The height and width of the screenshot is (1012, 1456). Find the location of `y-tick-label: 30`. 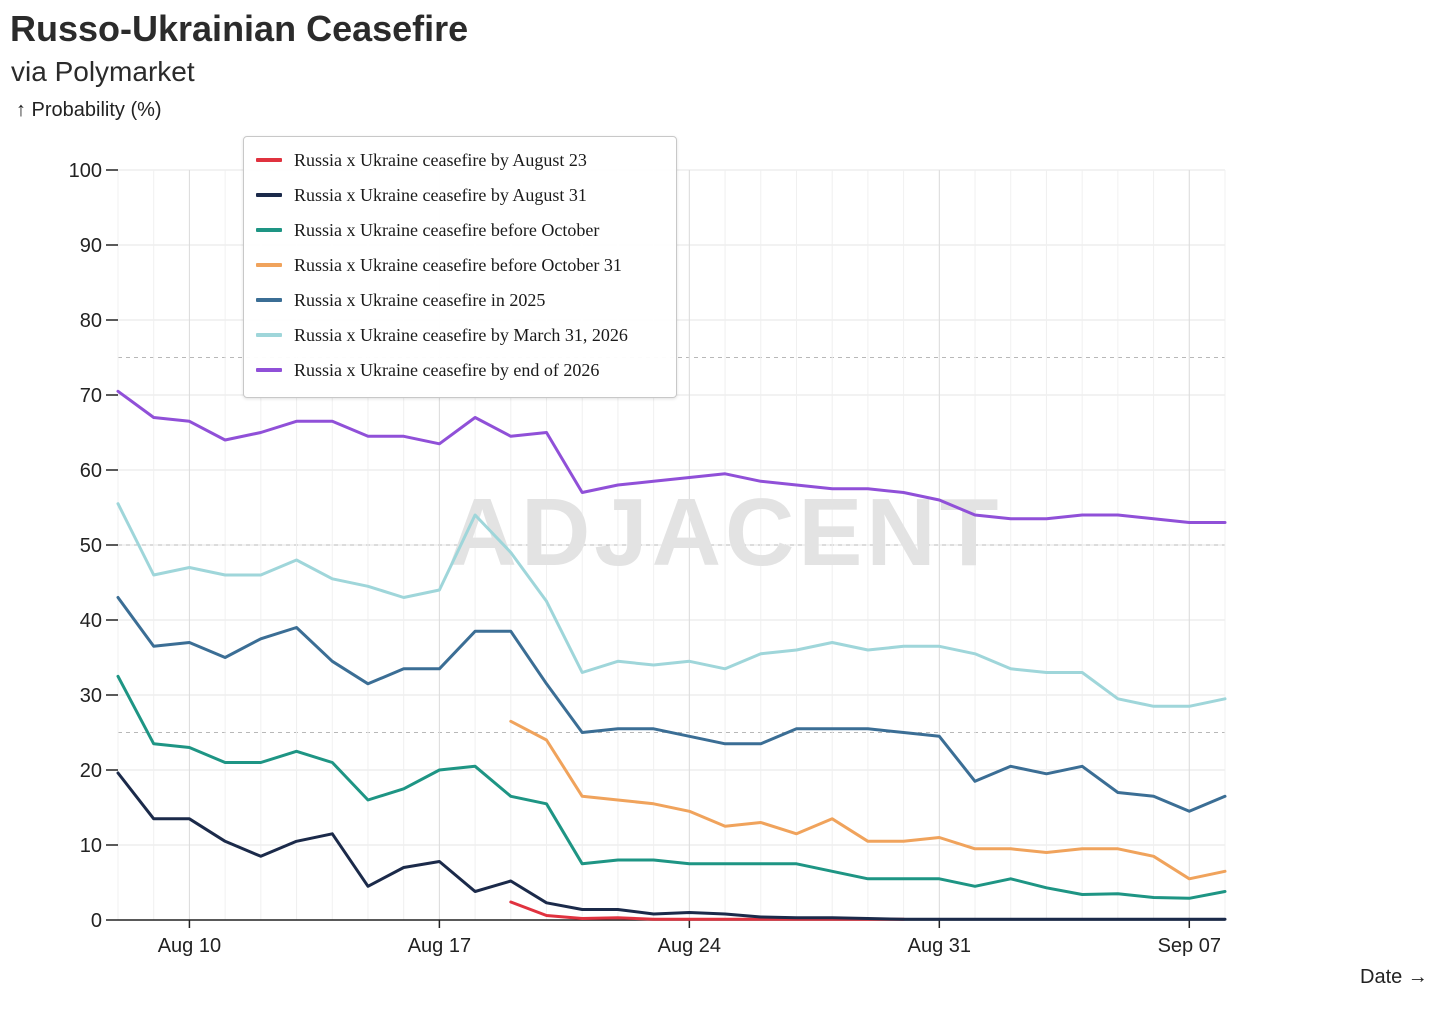

y-tick-label: 30 is located at coordinates (91, 696).